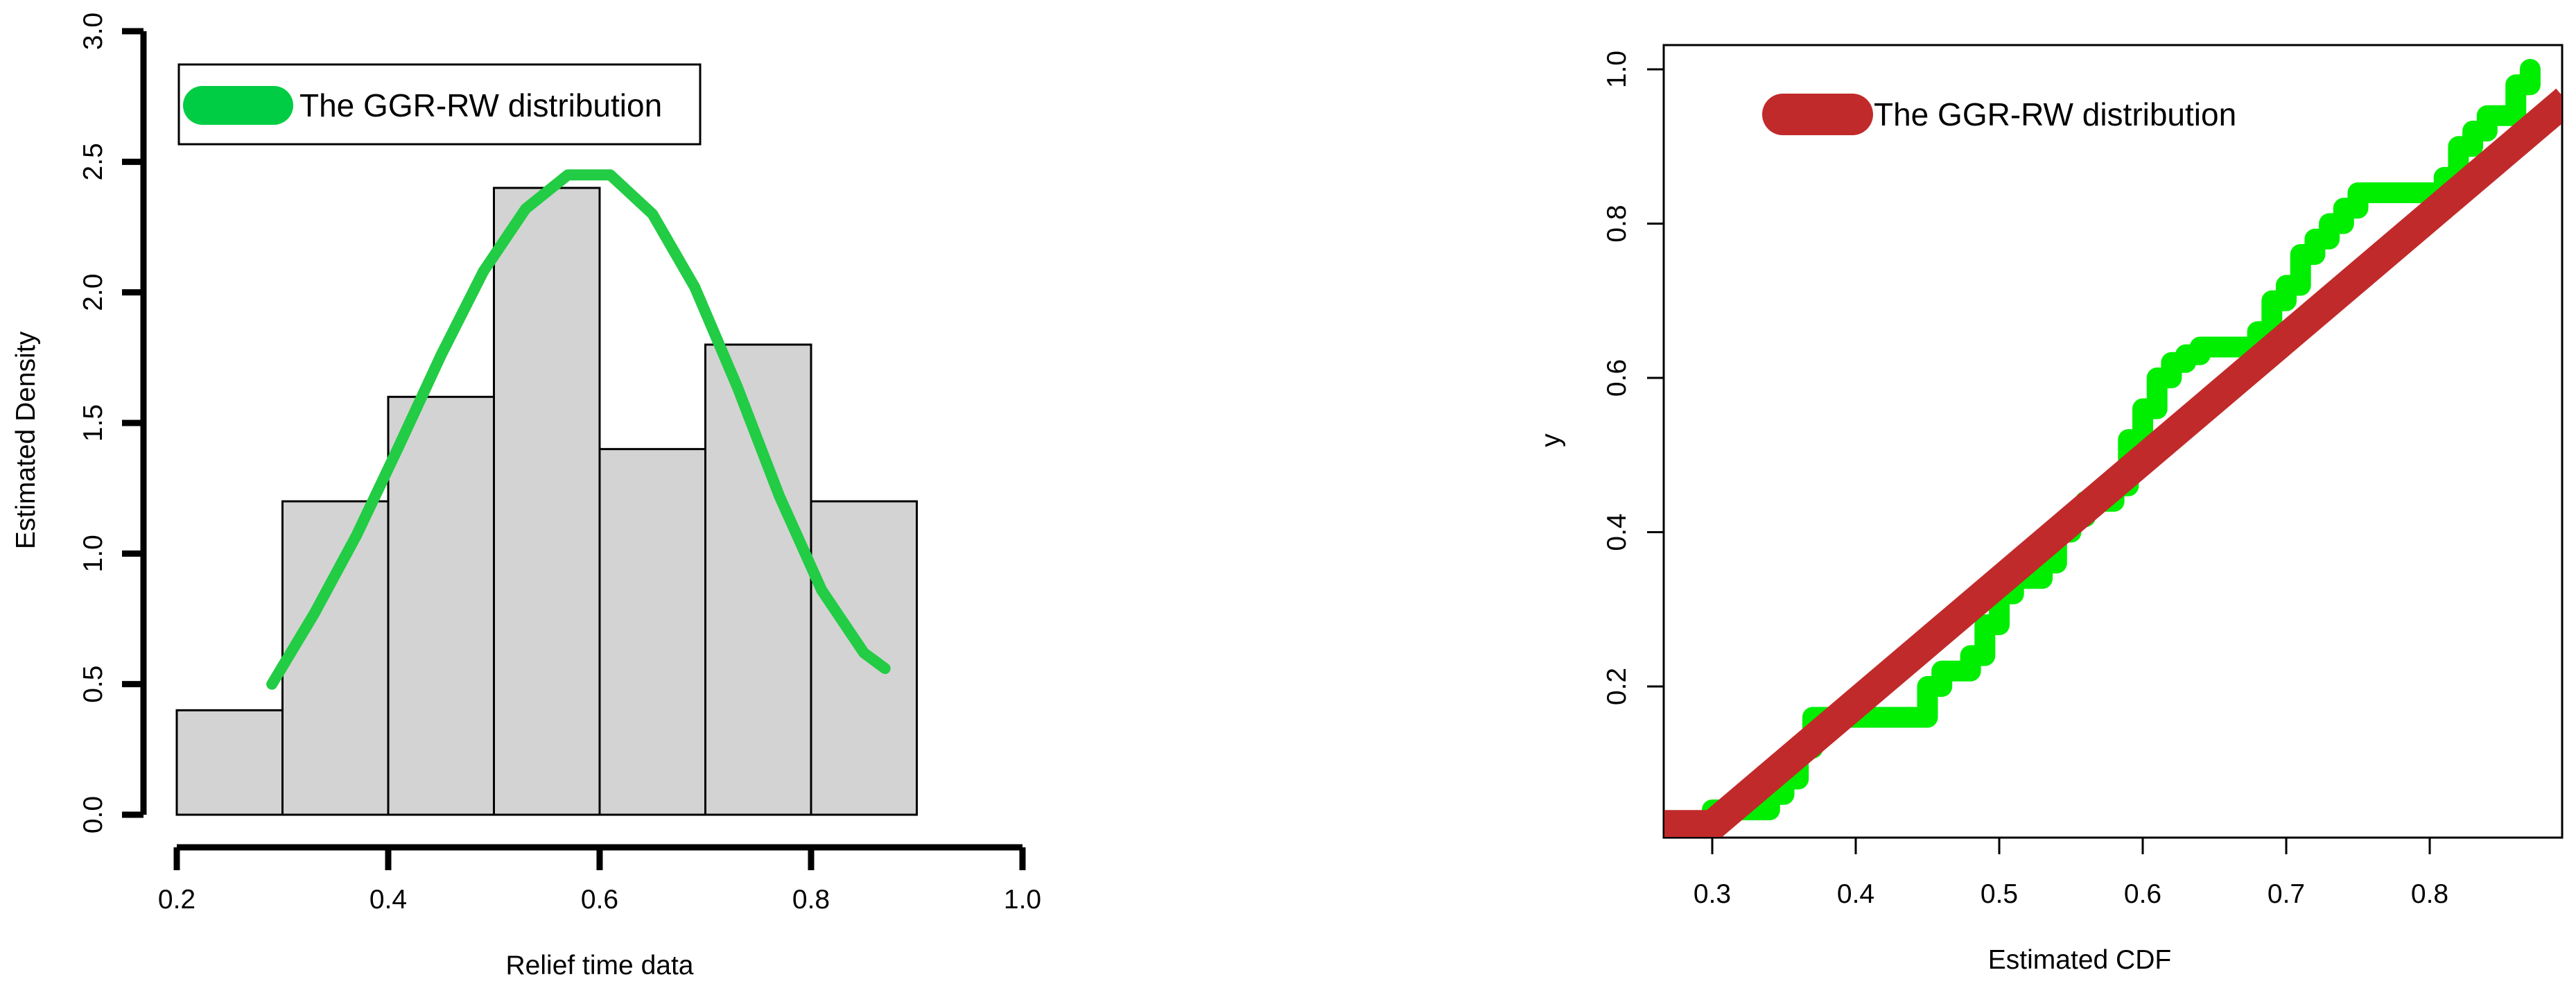 The width and height of the screenshot is (2576, 986). I want to click on density-curve-layer, so click(578, 430).